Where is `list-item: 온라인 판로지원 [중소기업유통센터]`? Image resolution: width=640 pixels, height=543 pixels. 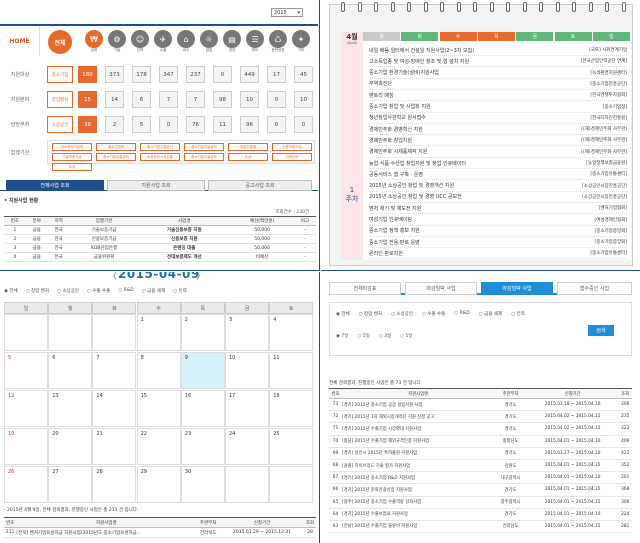 list-item: 온라인 판로지원 [중소기업유통센터] is located at coordinates (498, 254).